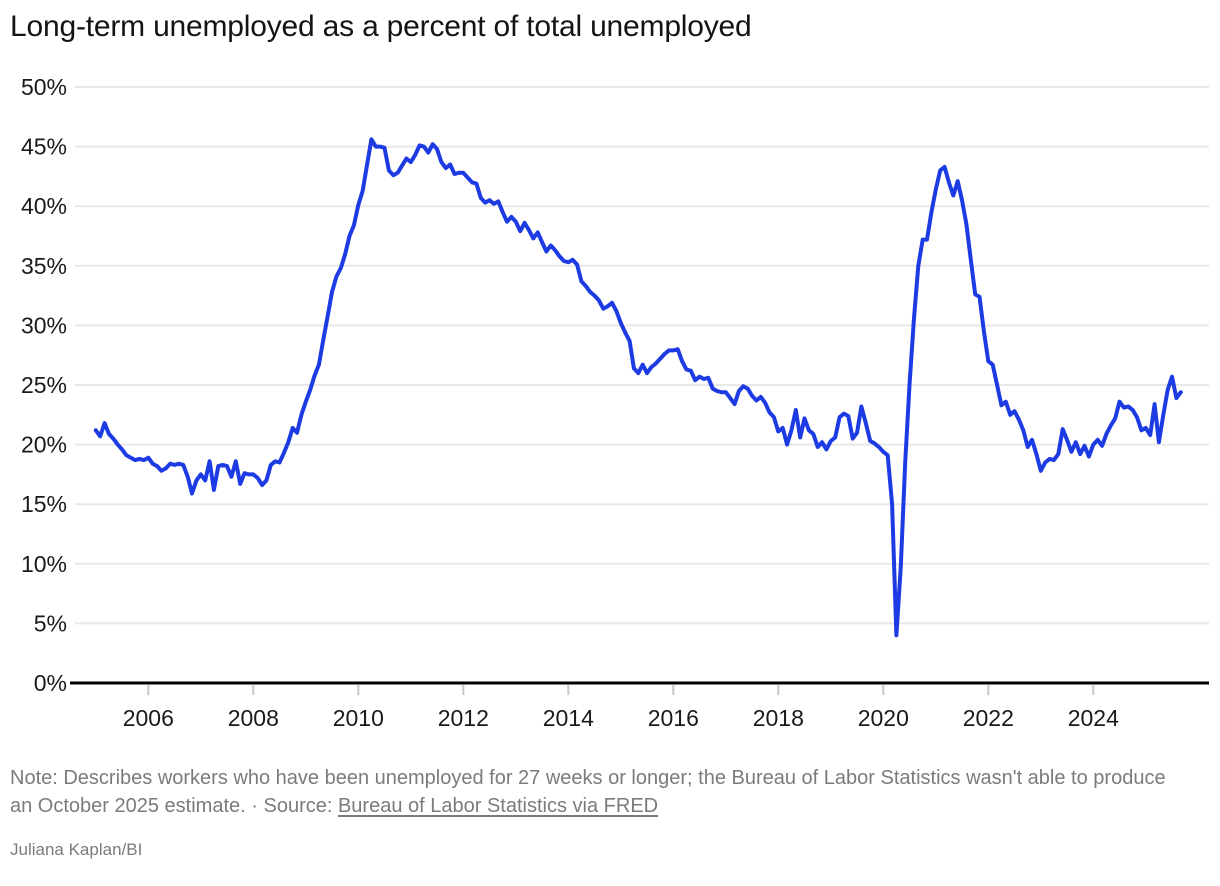 This screenshot has width=1220, height=886. What do you see at coordinates (253, 718) in the screenshot?
I see `x-axis-label-2008: 2008` at bounding box center [253, 718].